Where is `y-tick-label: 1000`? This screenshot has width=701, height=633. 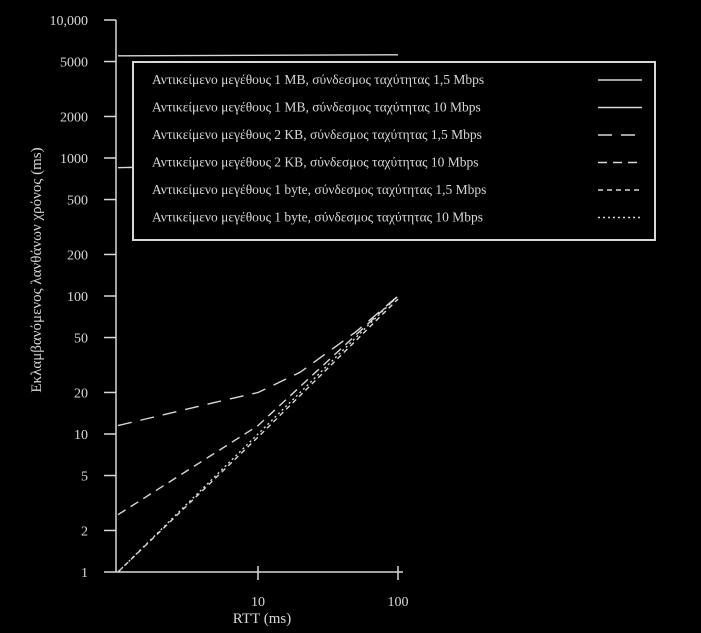
y-tick-label: 1000 is located at coordinates (74, 159).